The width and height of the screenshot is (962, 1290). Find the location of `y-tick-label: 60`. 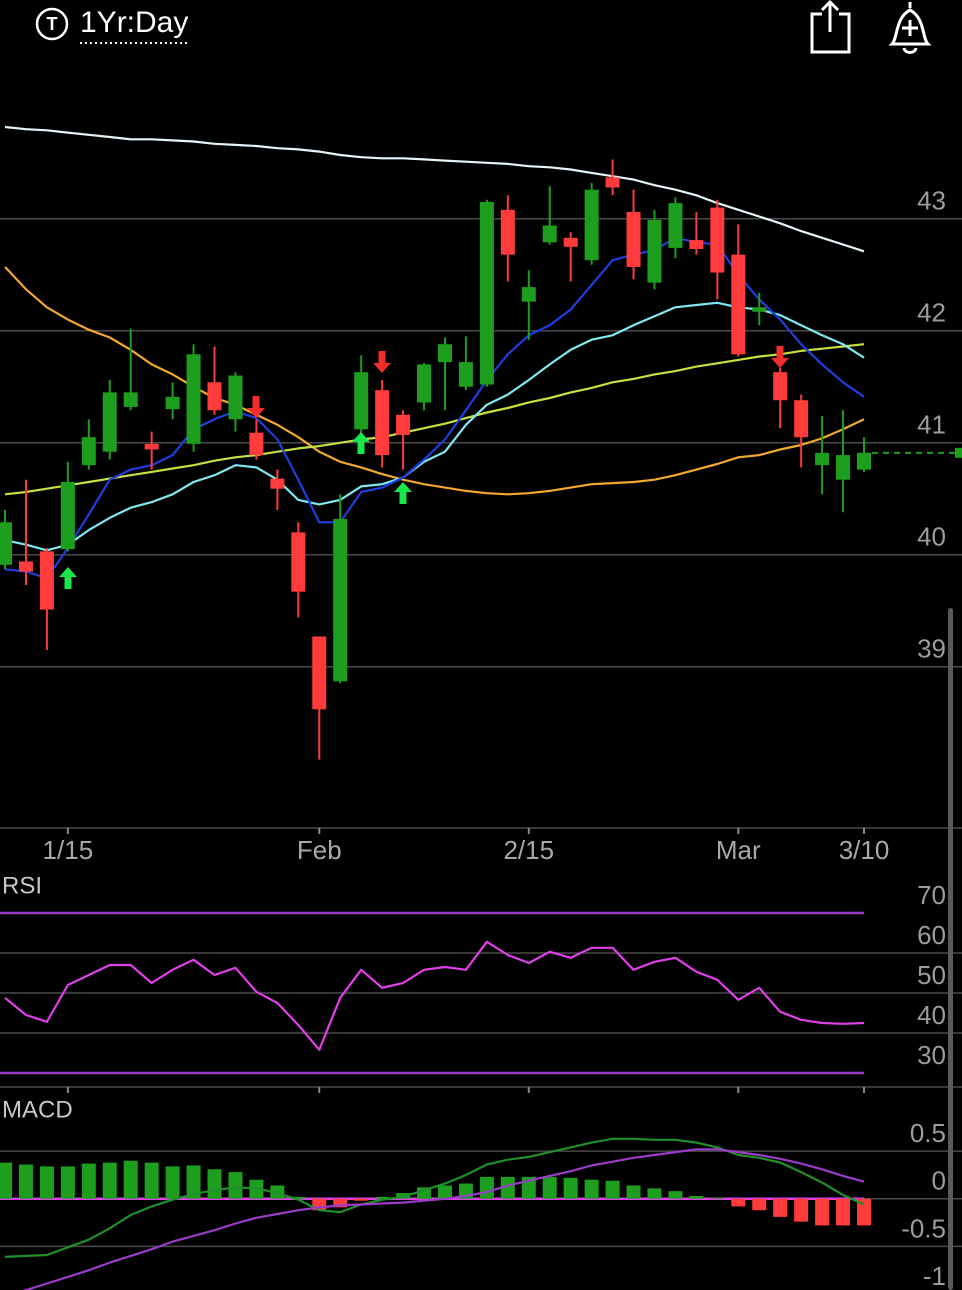

y-tick-label: 60 is located at coordinates (931, 935).